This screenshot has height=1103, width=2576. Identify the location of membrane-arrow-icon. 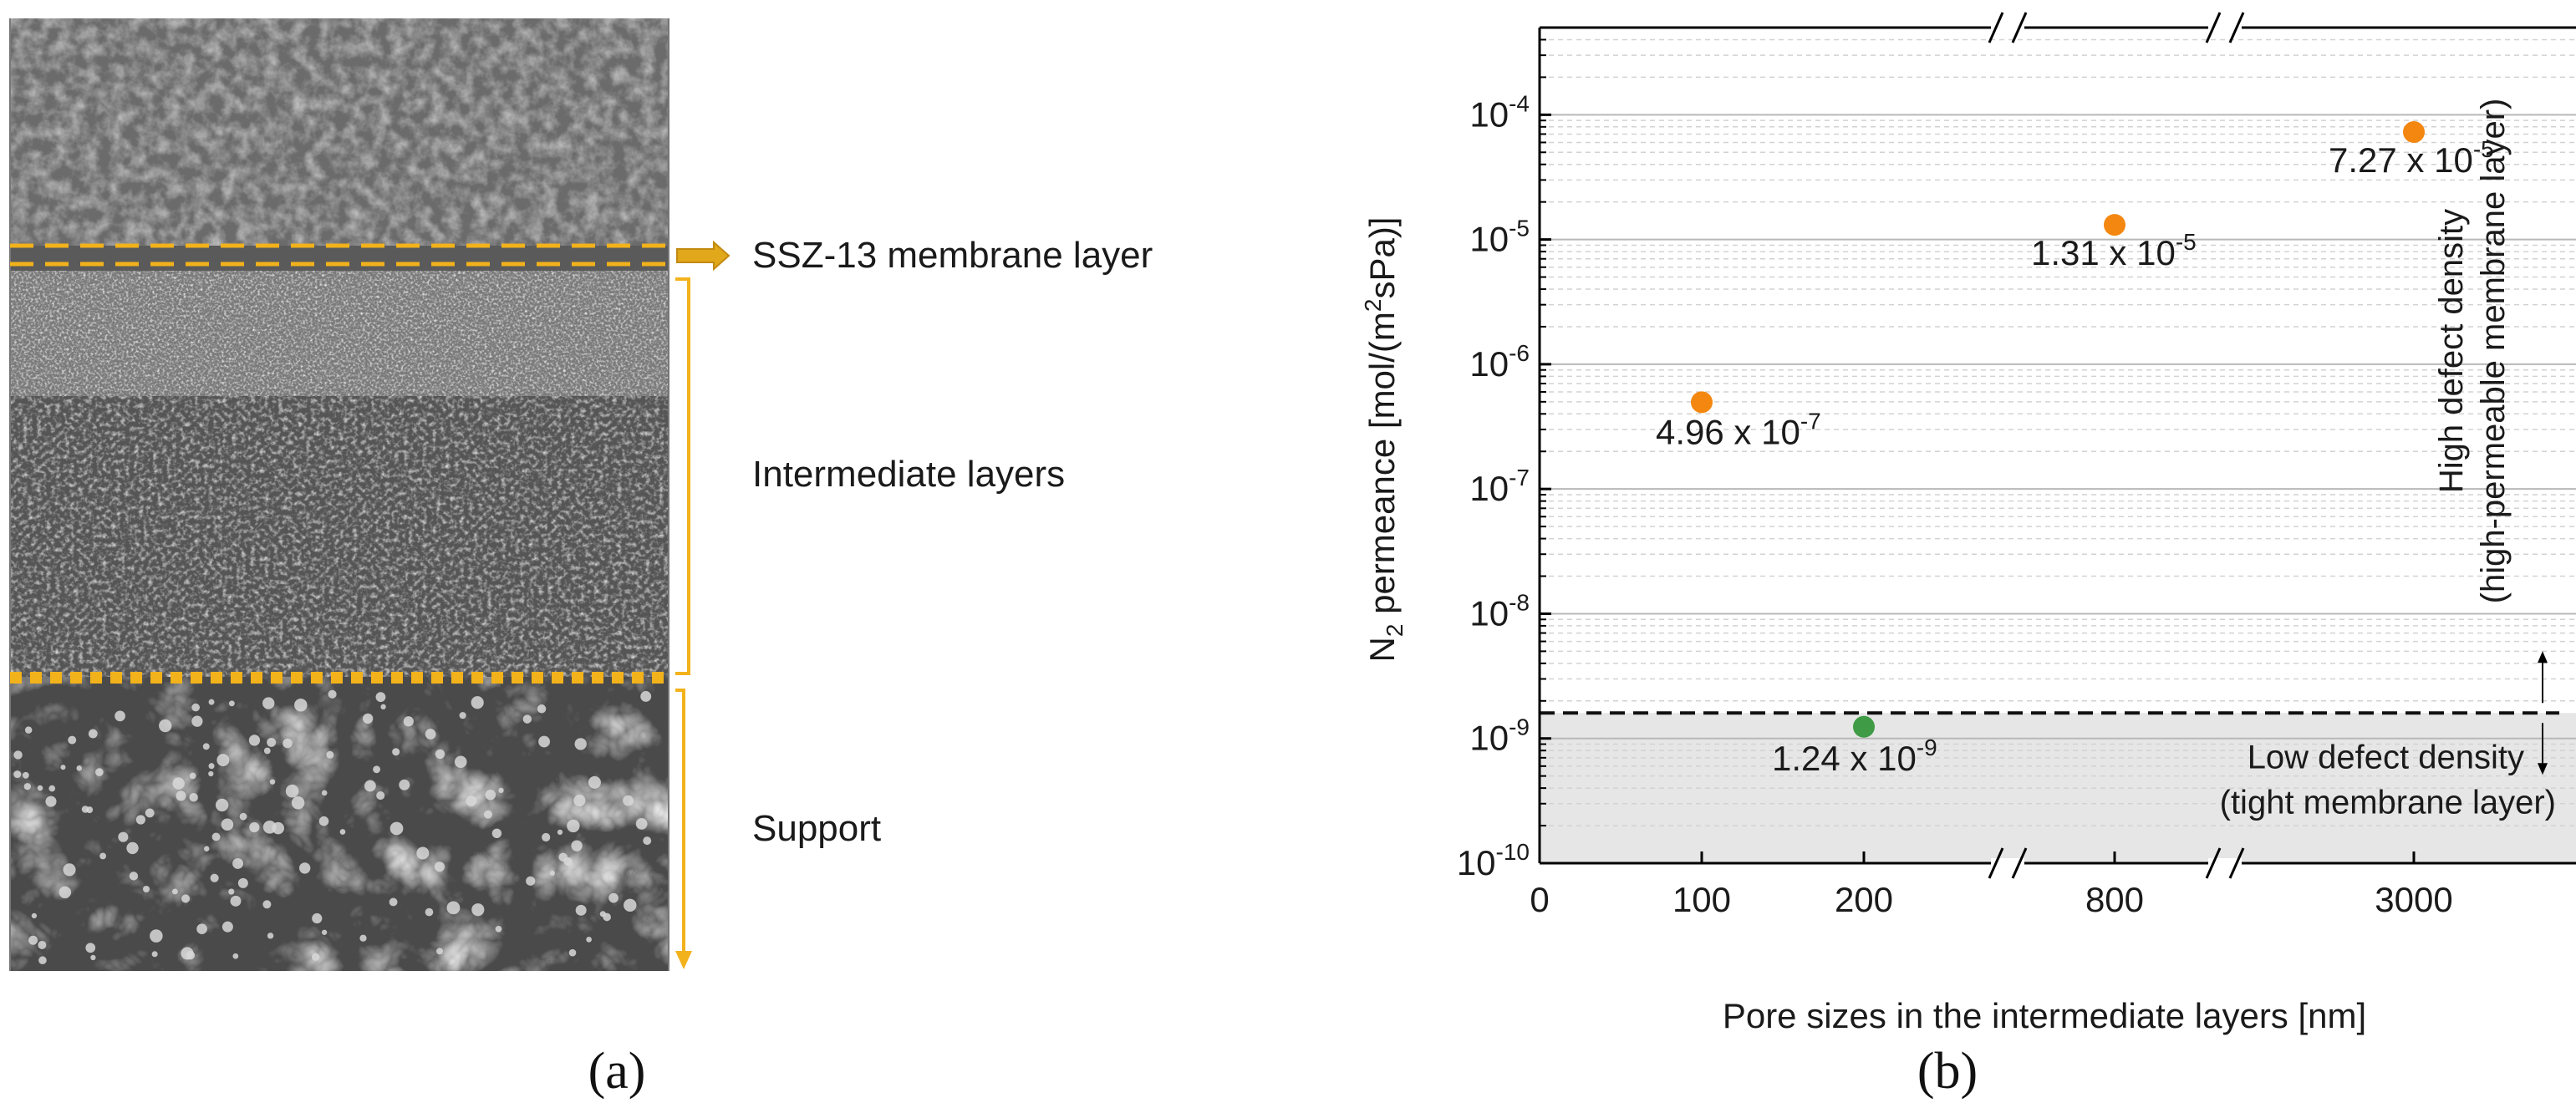
(703, 256).